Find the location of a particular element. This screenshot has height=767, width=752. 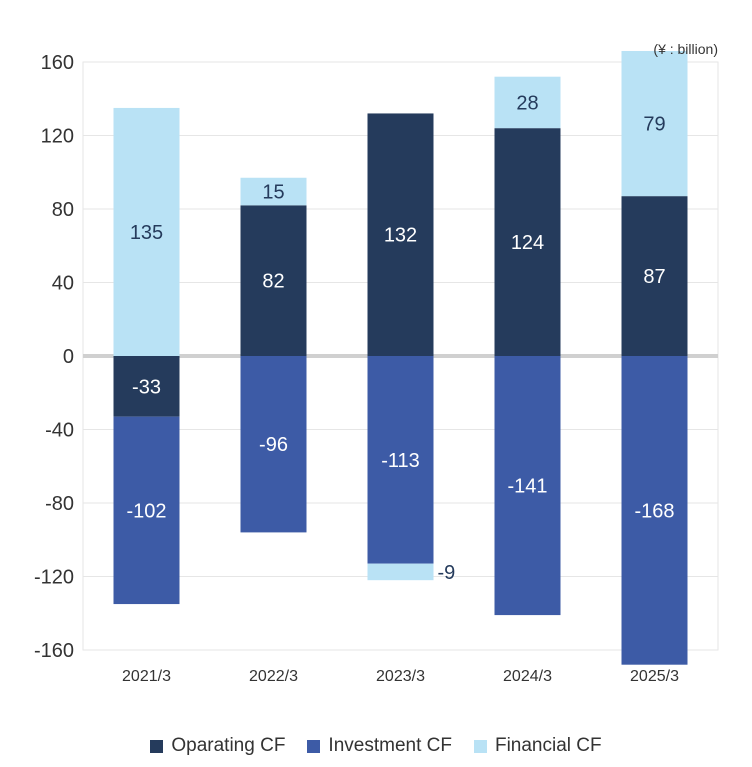

unit-label: (¥ : billion) is located at coordinates (685, 49).